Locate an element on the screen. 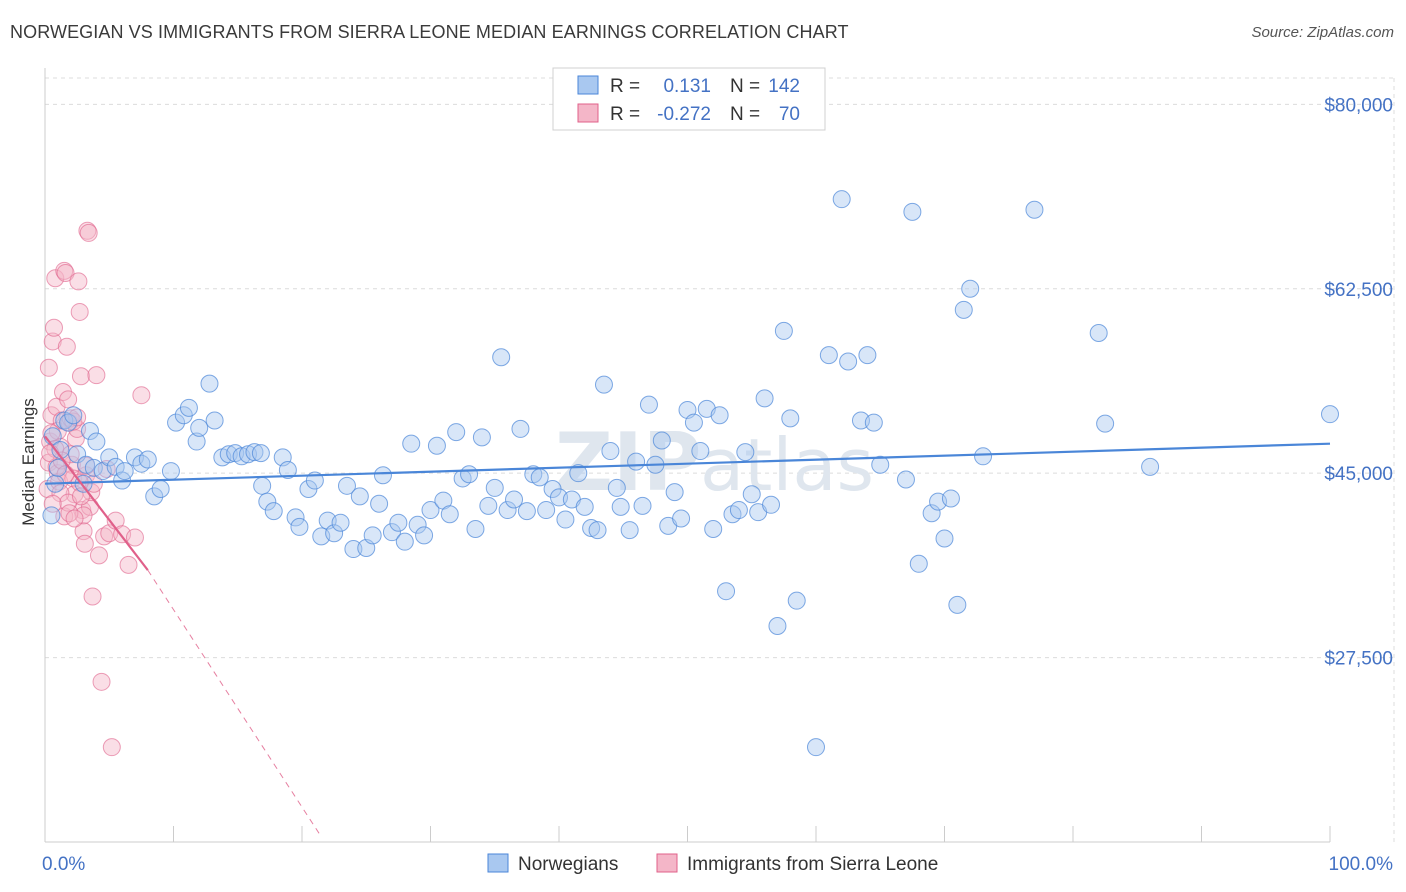 The image size is (1406, 892). watermark-zip: ZIP is located at coordinates (628, 462).